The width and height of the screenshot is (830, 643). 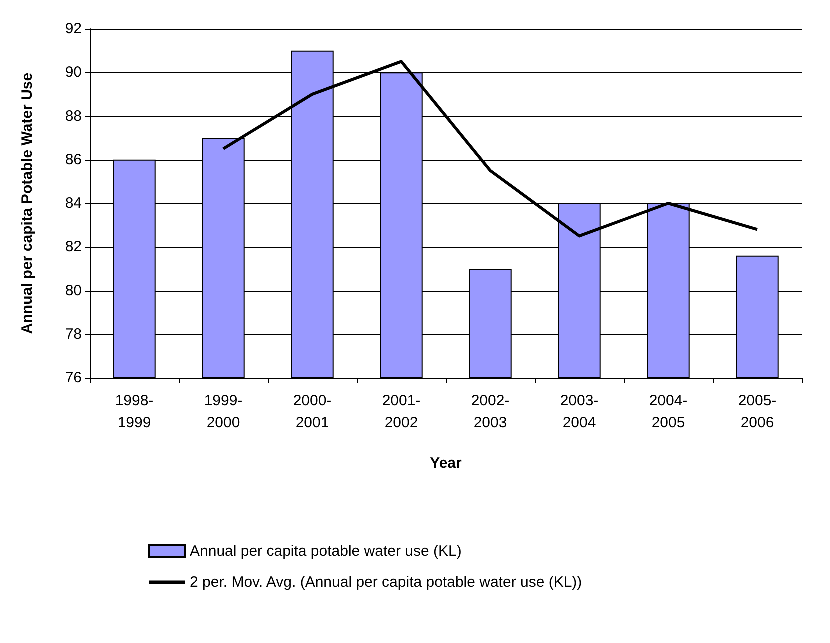 I want to click on x-tick-label: 1998-1999, so click(x=134, y=412).